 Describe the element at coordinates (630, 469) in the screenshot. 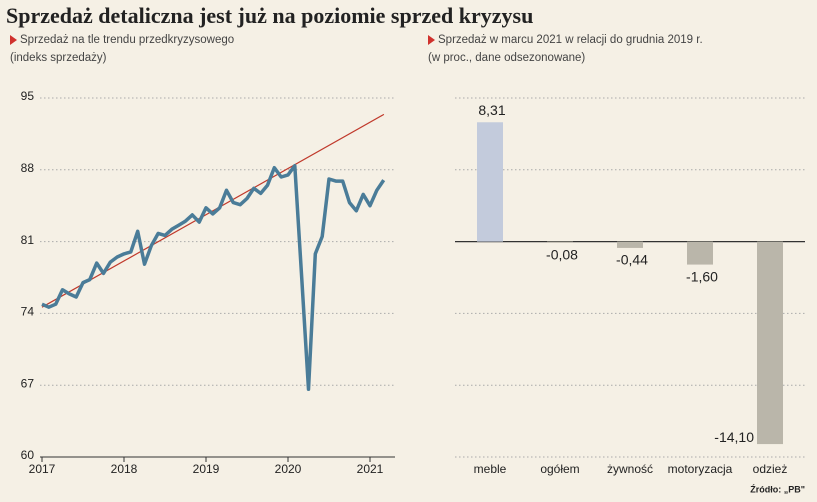

I see `x-tick-label: żywność` at that location.